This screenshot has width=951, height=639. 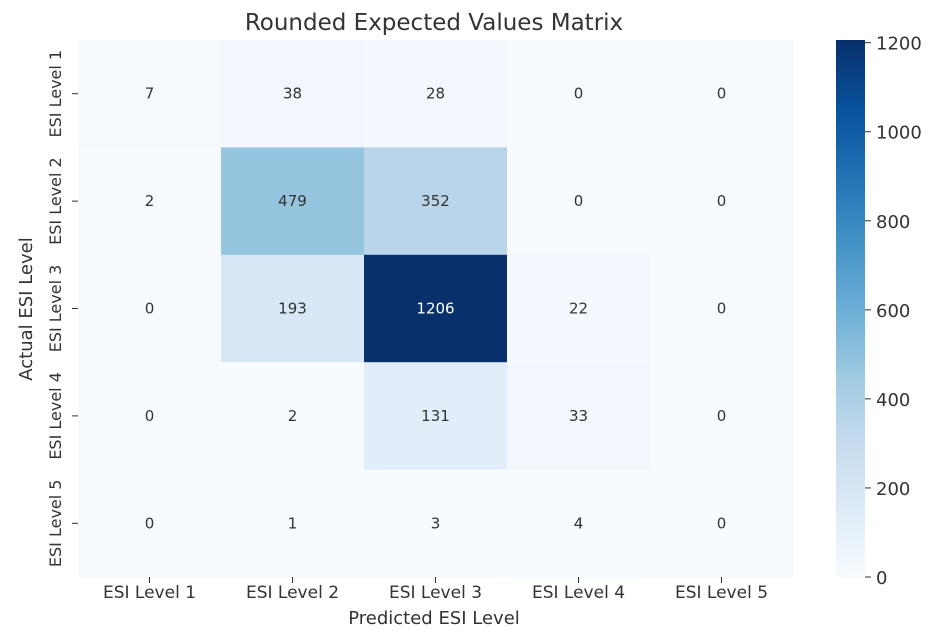 What do you see at coordinates (893, 222) in the screenshot?
I see `colorbar-tick-label: 800` at bounding box center [893, 222].